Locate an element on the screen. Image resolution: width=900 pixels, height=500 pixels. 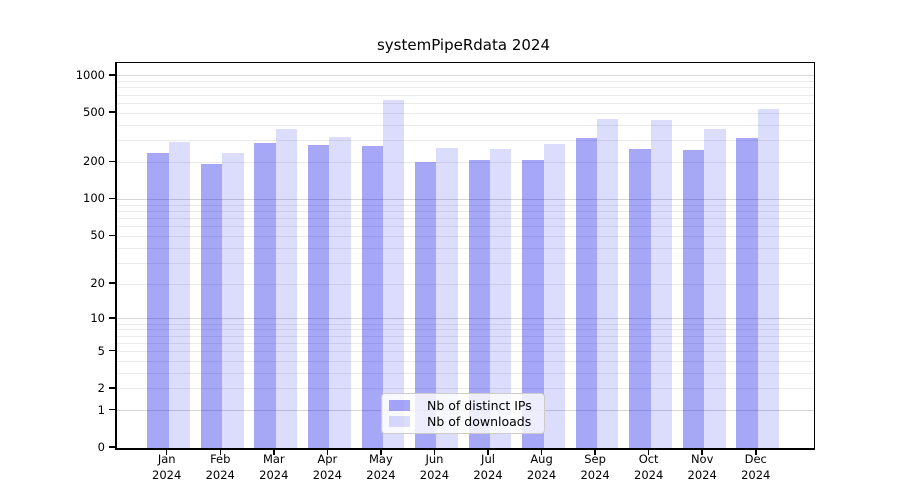
x-axis-tick-label-feb: Feb 2024 is located at coordinates (220, 467).